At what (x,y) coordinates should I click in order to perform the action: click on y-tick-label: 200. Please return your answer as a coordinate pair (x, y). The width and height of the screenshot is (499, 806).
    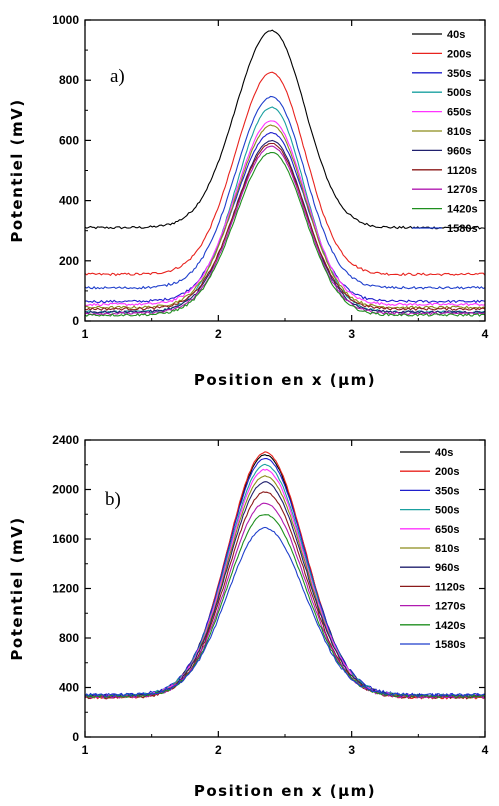
    Looking at the image, I should click on (69, 261).